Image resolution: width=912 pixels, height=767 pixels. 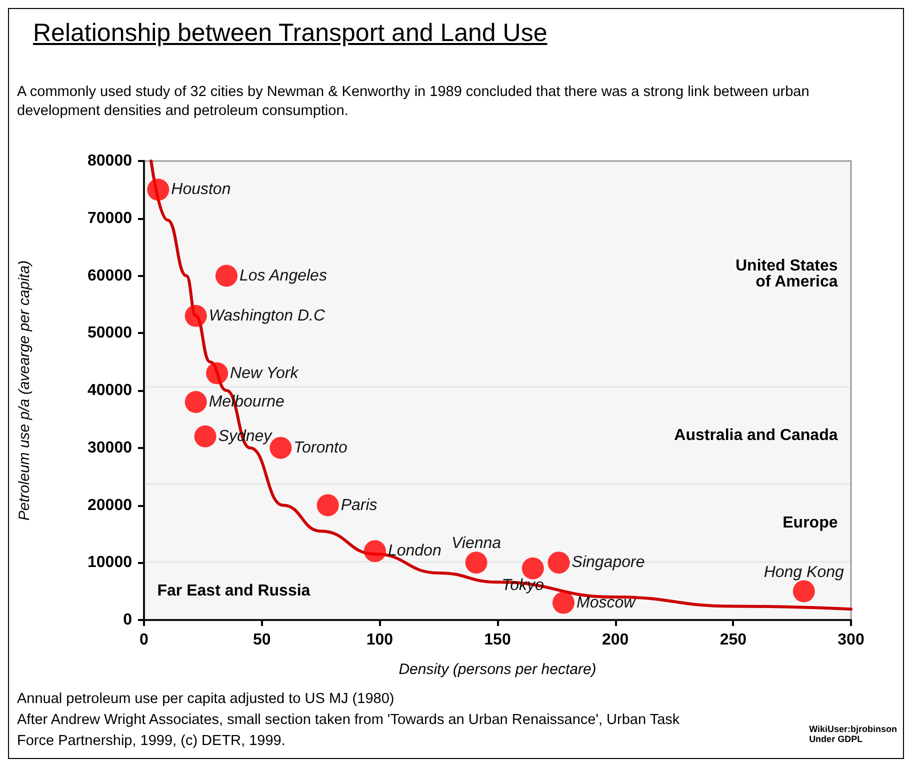 I want to click on x-tick-label: 100, so click(x=380, y=640).